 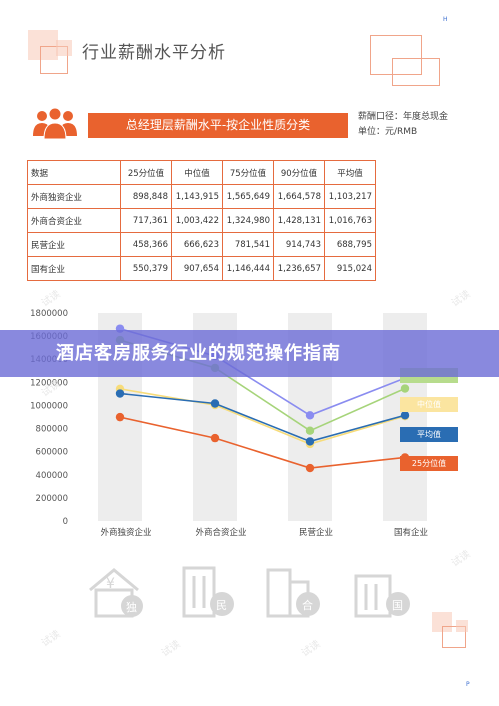 What do you see at coordinates (49, 314) in the screenshot?
I see `y-tick-label: 1800000` at bounding box center [49, 314].